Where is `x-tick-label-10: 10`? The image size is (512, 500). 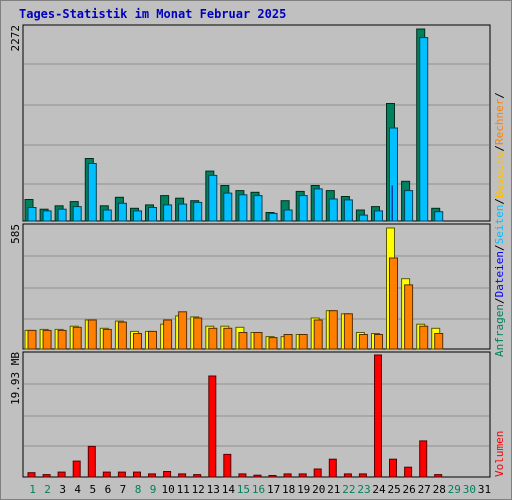 x-tick-label-10: 10 is located at coordinates (167, 489).